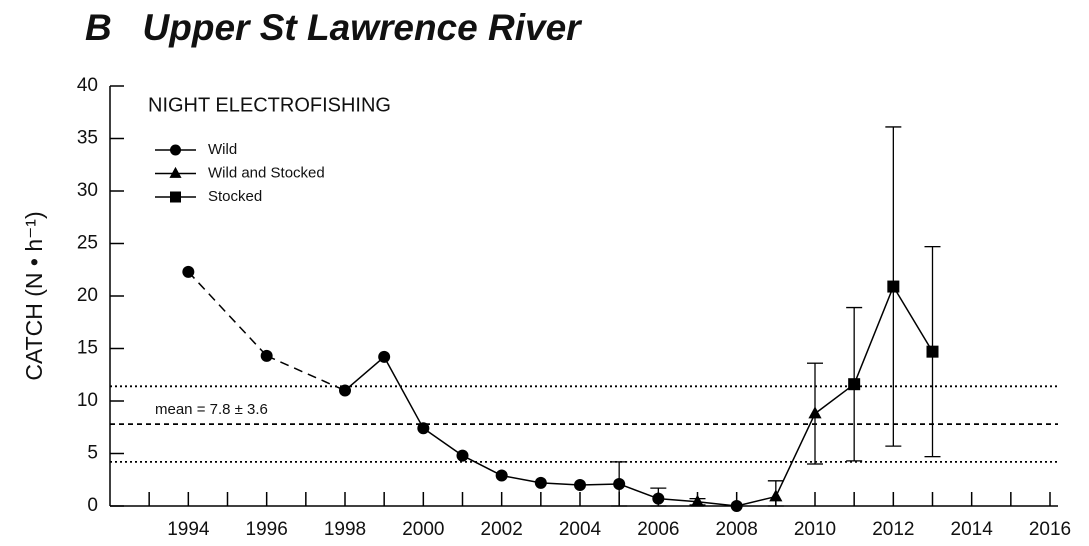 The image size is (1089, 546). Describe the element at coordinates (87, 295) in the screenshot. I see `y-tick-label: 20` at that location.